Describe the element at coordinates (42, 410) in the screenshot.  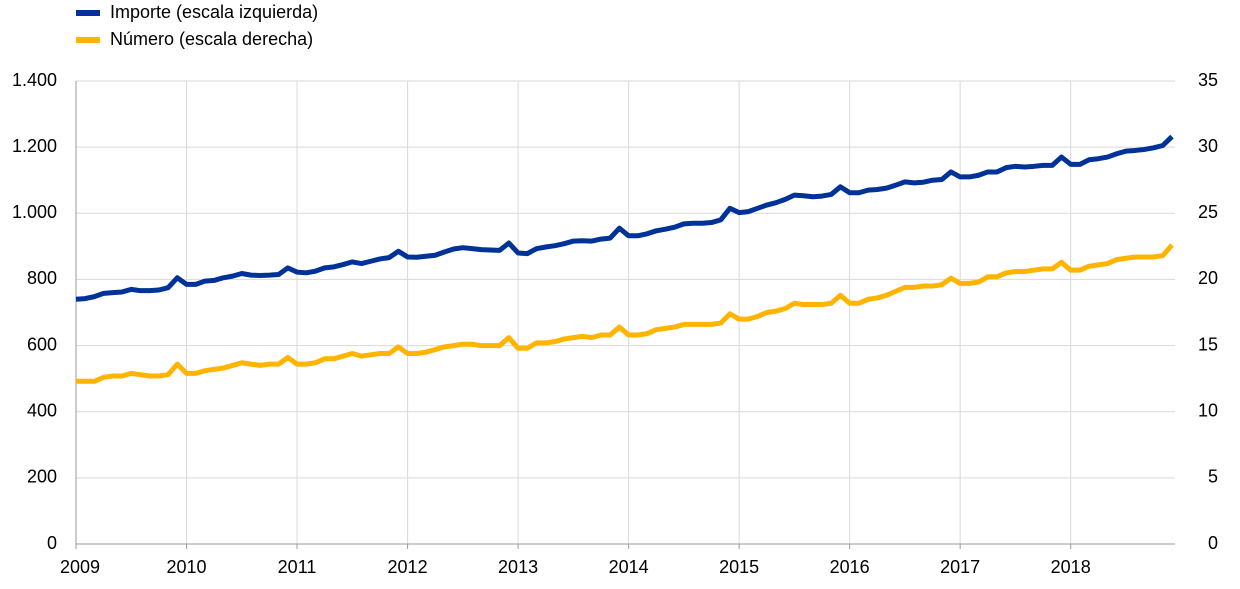
I see `y-tick-label: 400` at that location.